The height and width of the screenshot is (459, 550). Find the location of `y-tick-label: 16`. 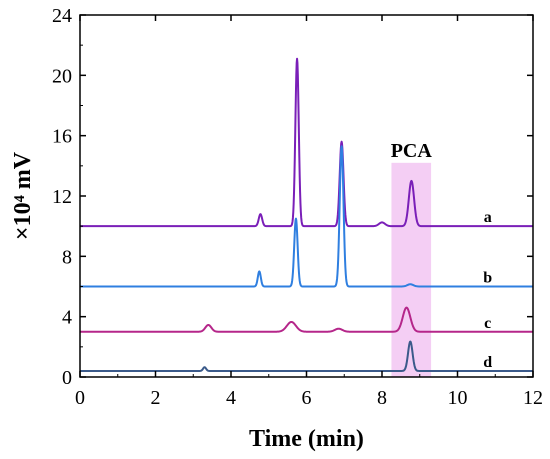

y-tick-label: 16 is located at coordinates (62, 137).